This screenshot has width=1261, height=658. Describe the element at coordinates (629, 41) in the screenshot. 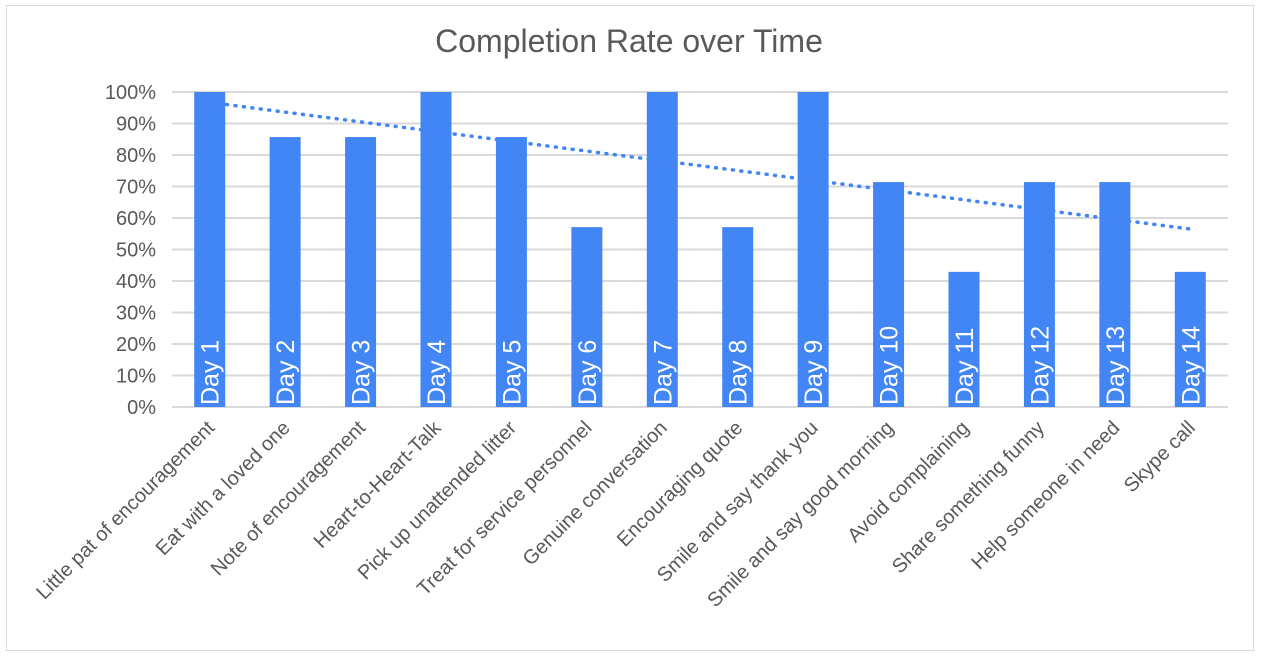

I see `chart-title: Completion Rate over Time` at that location.